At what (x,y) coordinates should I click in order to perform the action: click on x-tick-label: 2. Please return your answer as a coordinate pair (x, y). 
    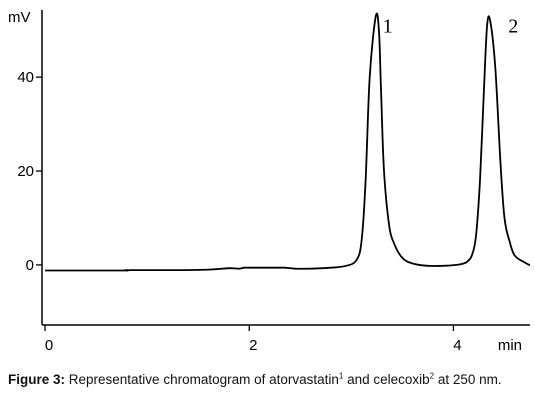
    Looking at the image, I should click on (253, 345).